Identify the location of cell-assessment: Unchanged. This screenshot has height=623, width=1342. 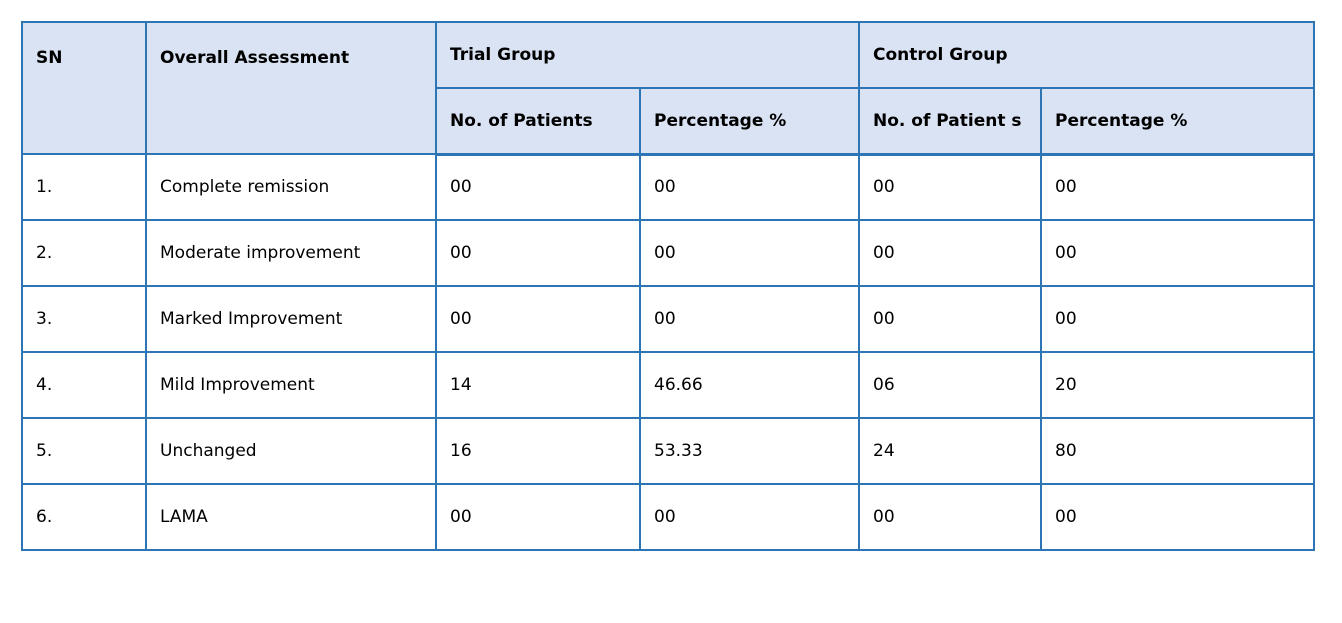
(291, 451).